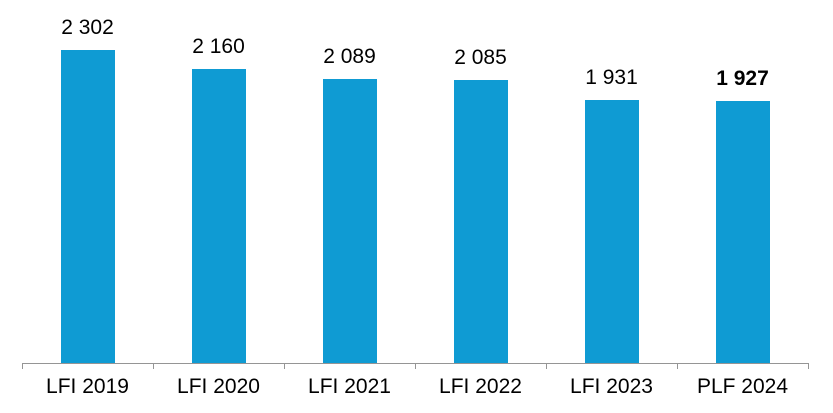 Image resolution: width=833 pixels, height=413 pixels. I want to click on value-label: 1 927, so click(742, 78).